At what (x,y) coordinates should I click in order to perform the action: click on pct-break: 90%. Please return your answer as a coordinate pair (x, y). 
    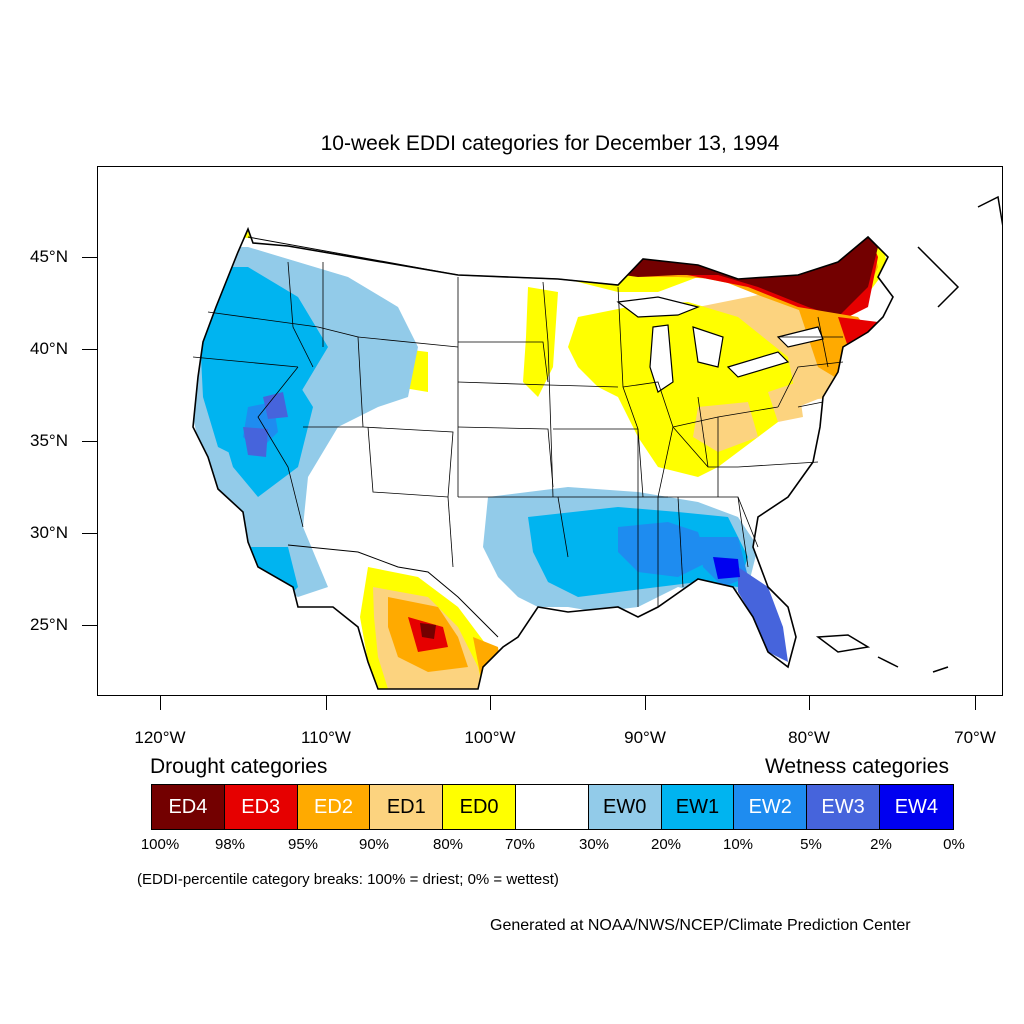
    Looking at the image, I should click on (374, 844).